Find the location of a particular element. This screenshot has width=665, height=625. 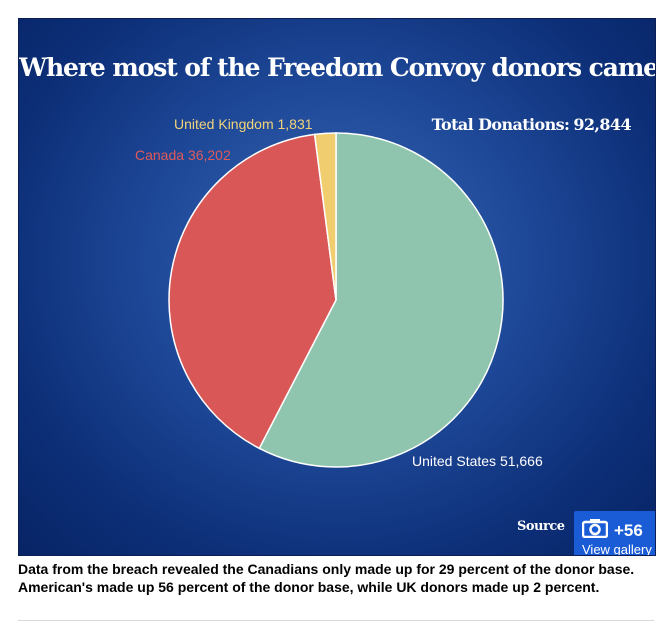

slice-label-canada: Canada 36,202 is located at coordinates (183, 155).